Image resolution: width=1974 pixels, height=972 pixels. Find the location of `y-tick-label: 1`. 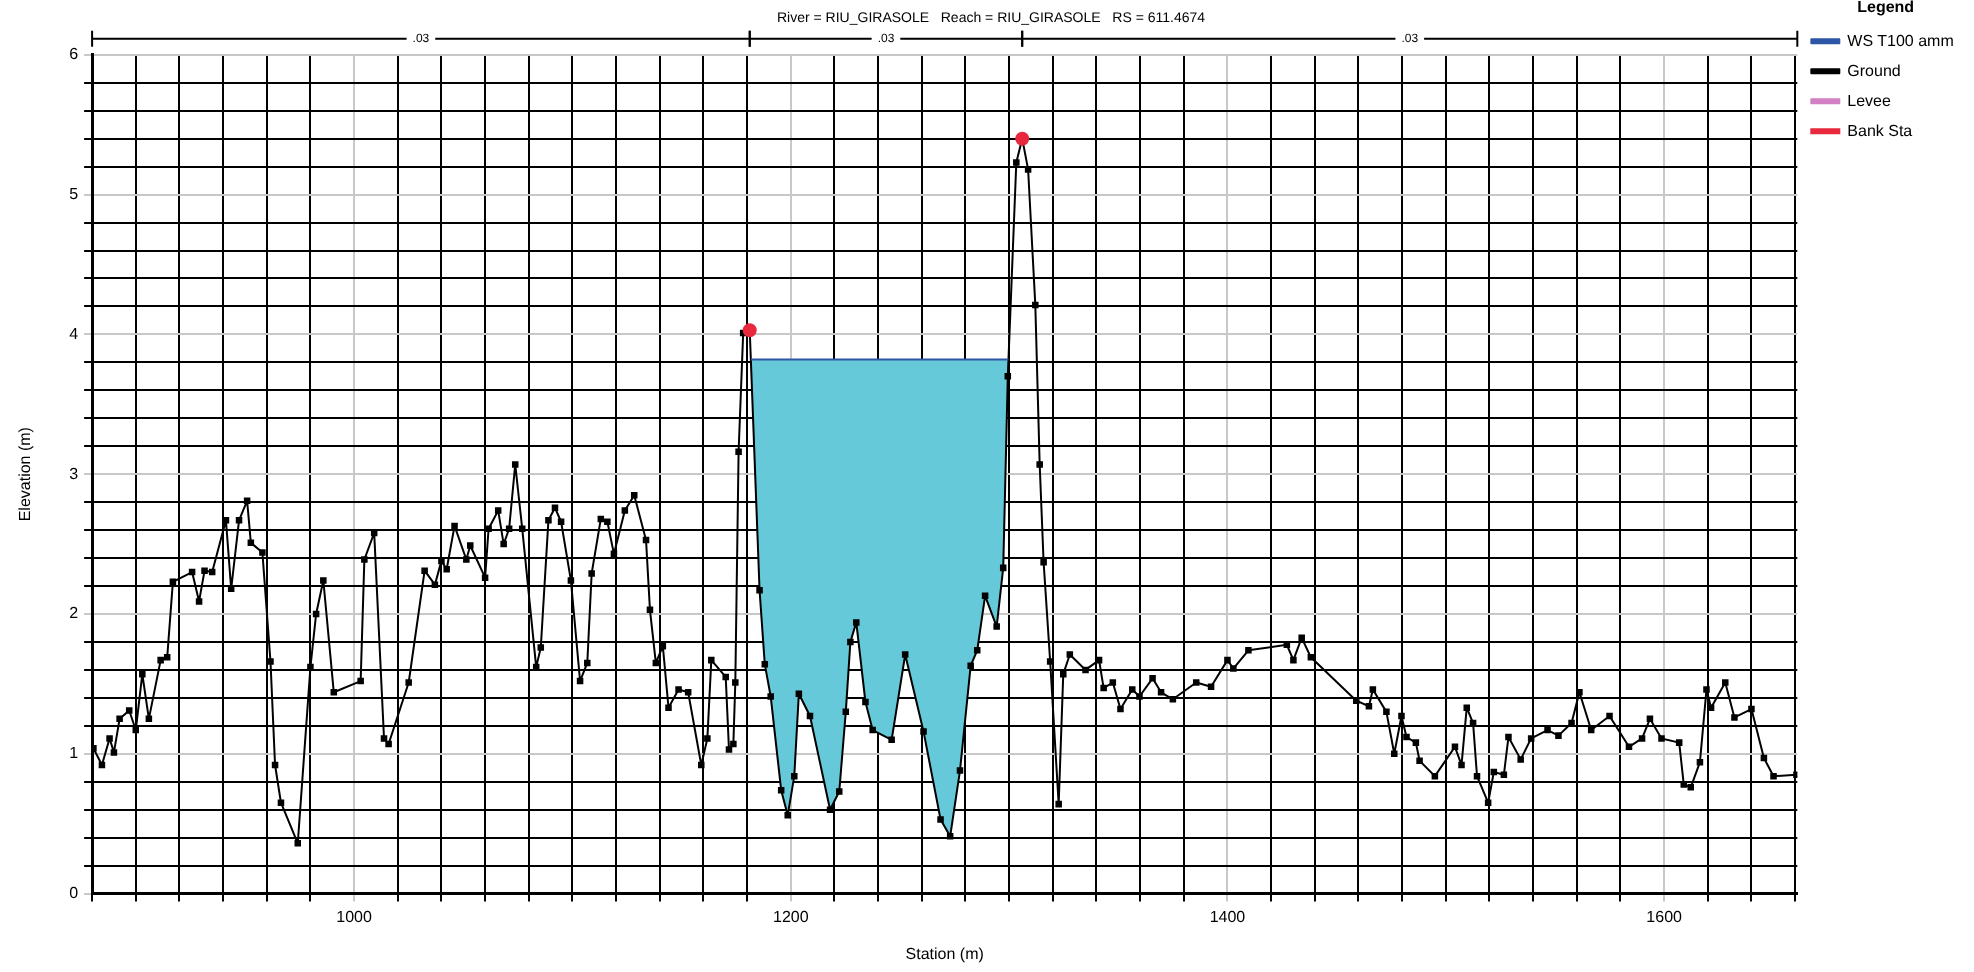

y-tick-label: 1 is located at coordinates (74, 753).